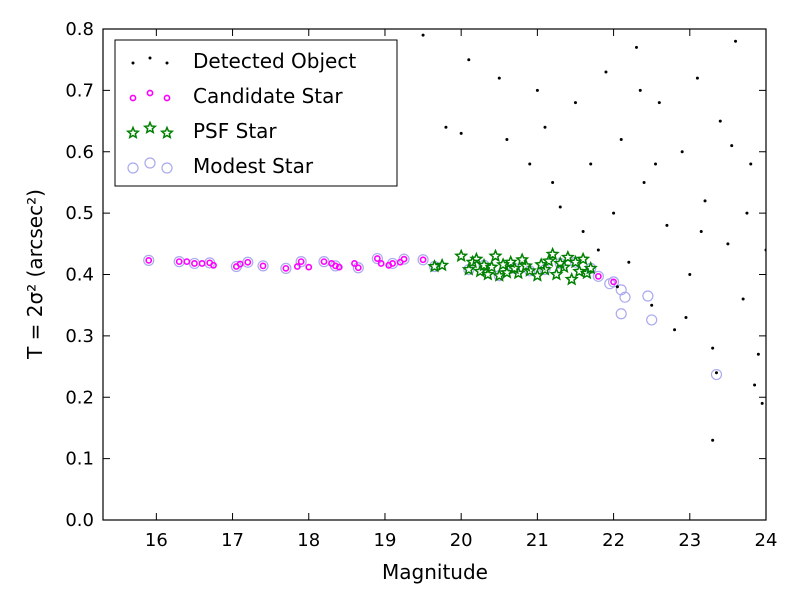  What do you see at coordinates (381, 270) in the screenshot?
I see `series-candidate-star` at bounding box center [381, 270].